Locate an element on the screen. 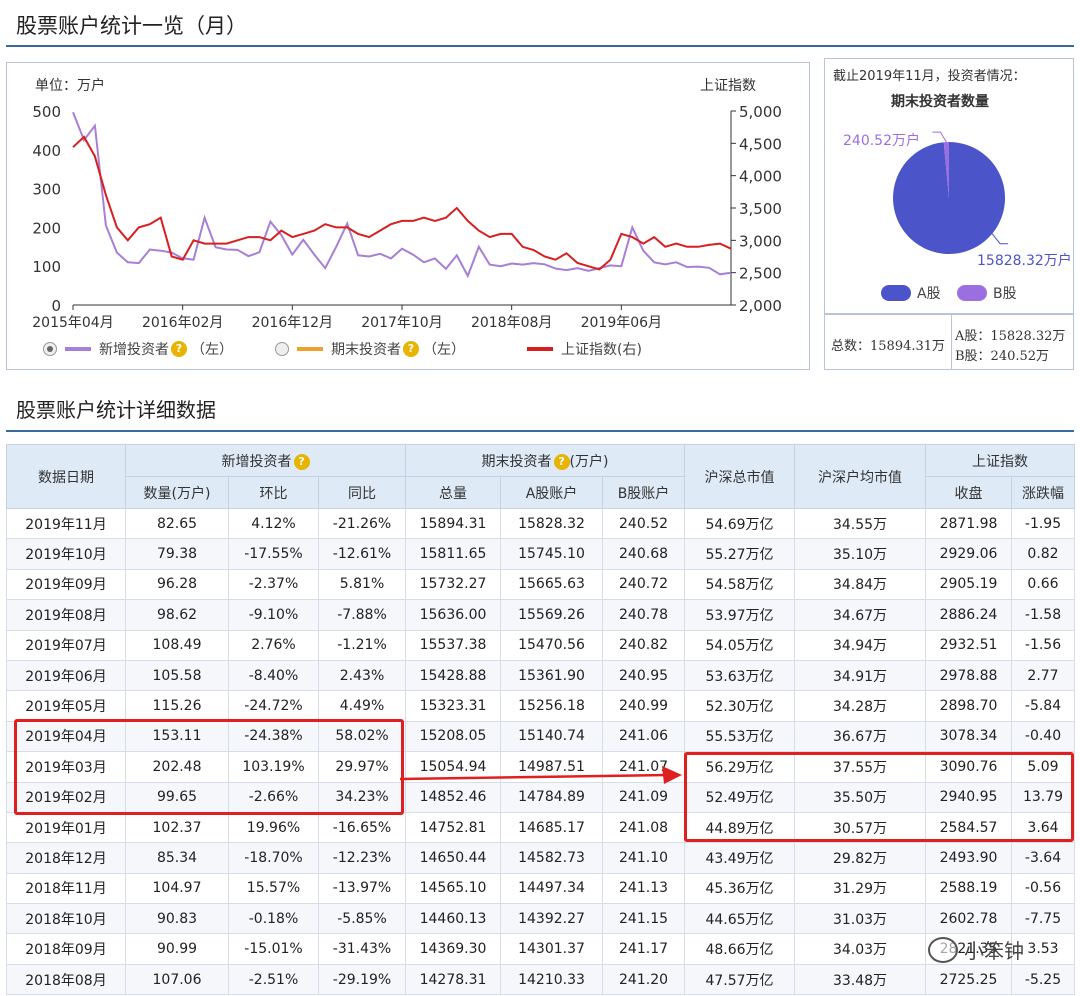 The height and width of the screenshot is (996, 1080). table-cell: 2019年11月 is located at coordinates (66, 523).